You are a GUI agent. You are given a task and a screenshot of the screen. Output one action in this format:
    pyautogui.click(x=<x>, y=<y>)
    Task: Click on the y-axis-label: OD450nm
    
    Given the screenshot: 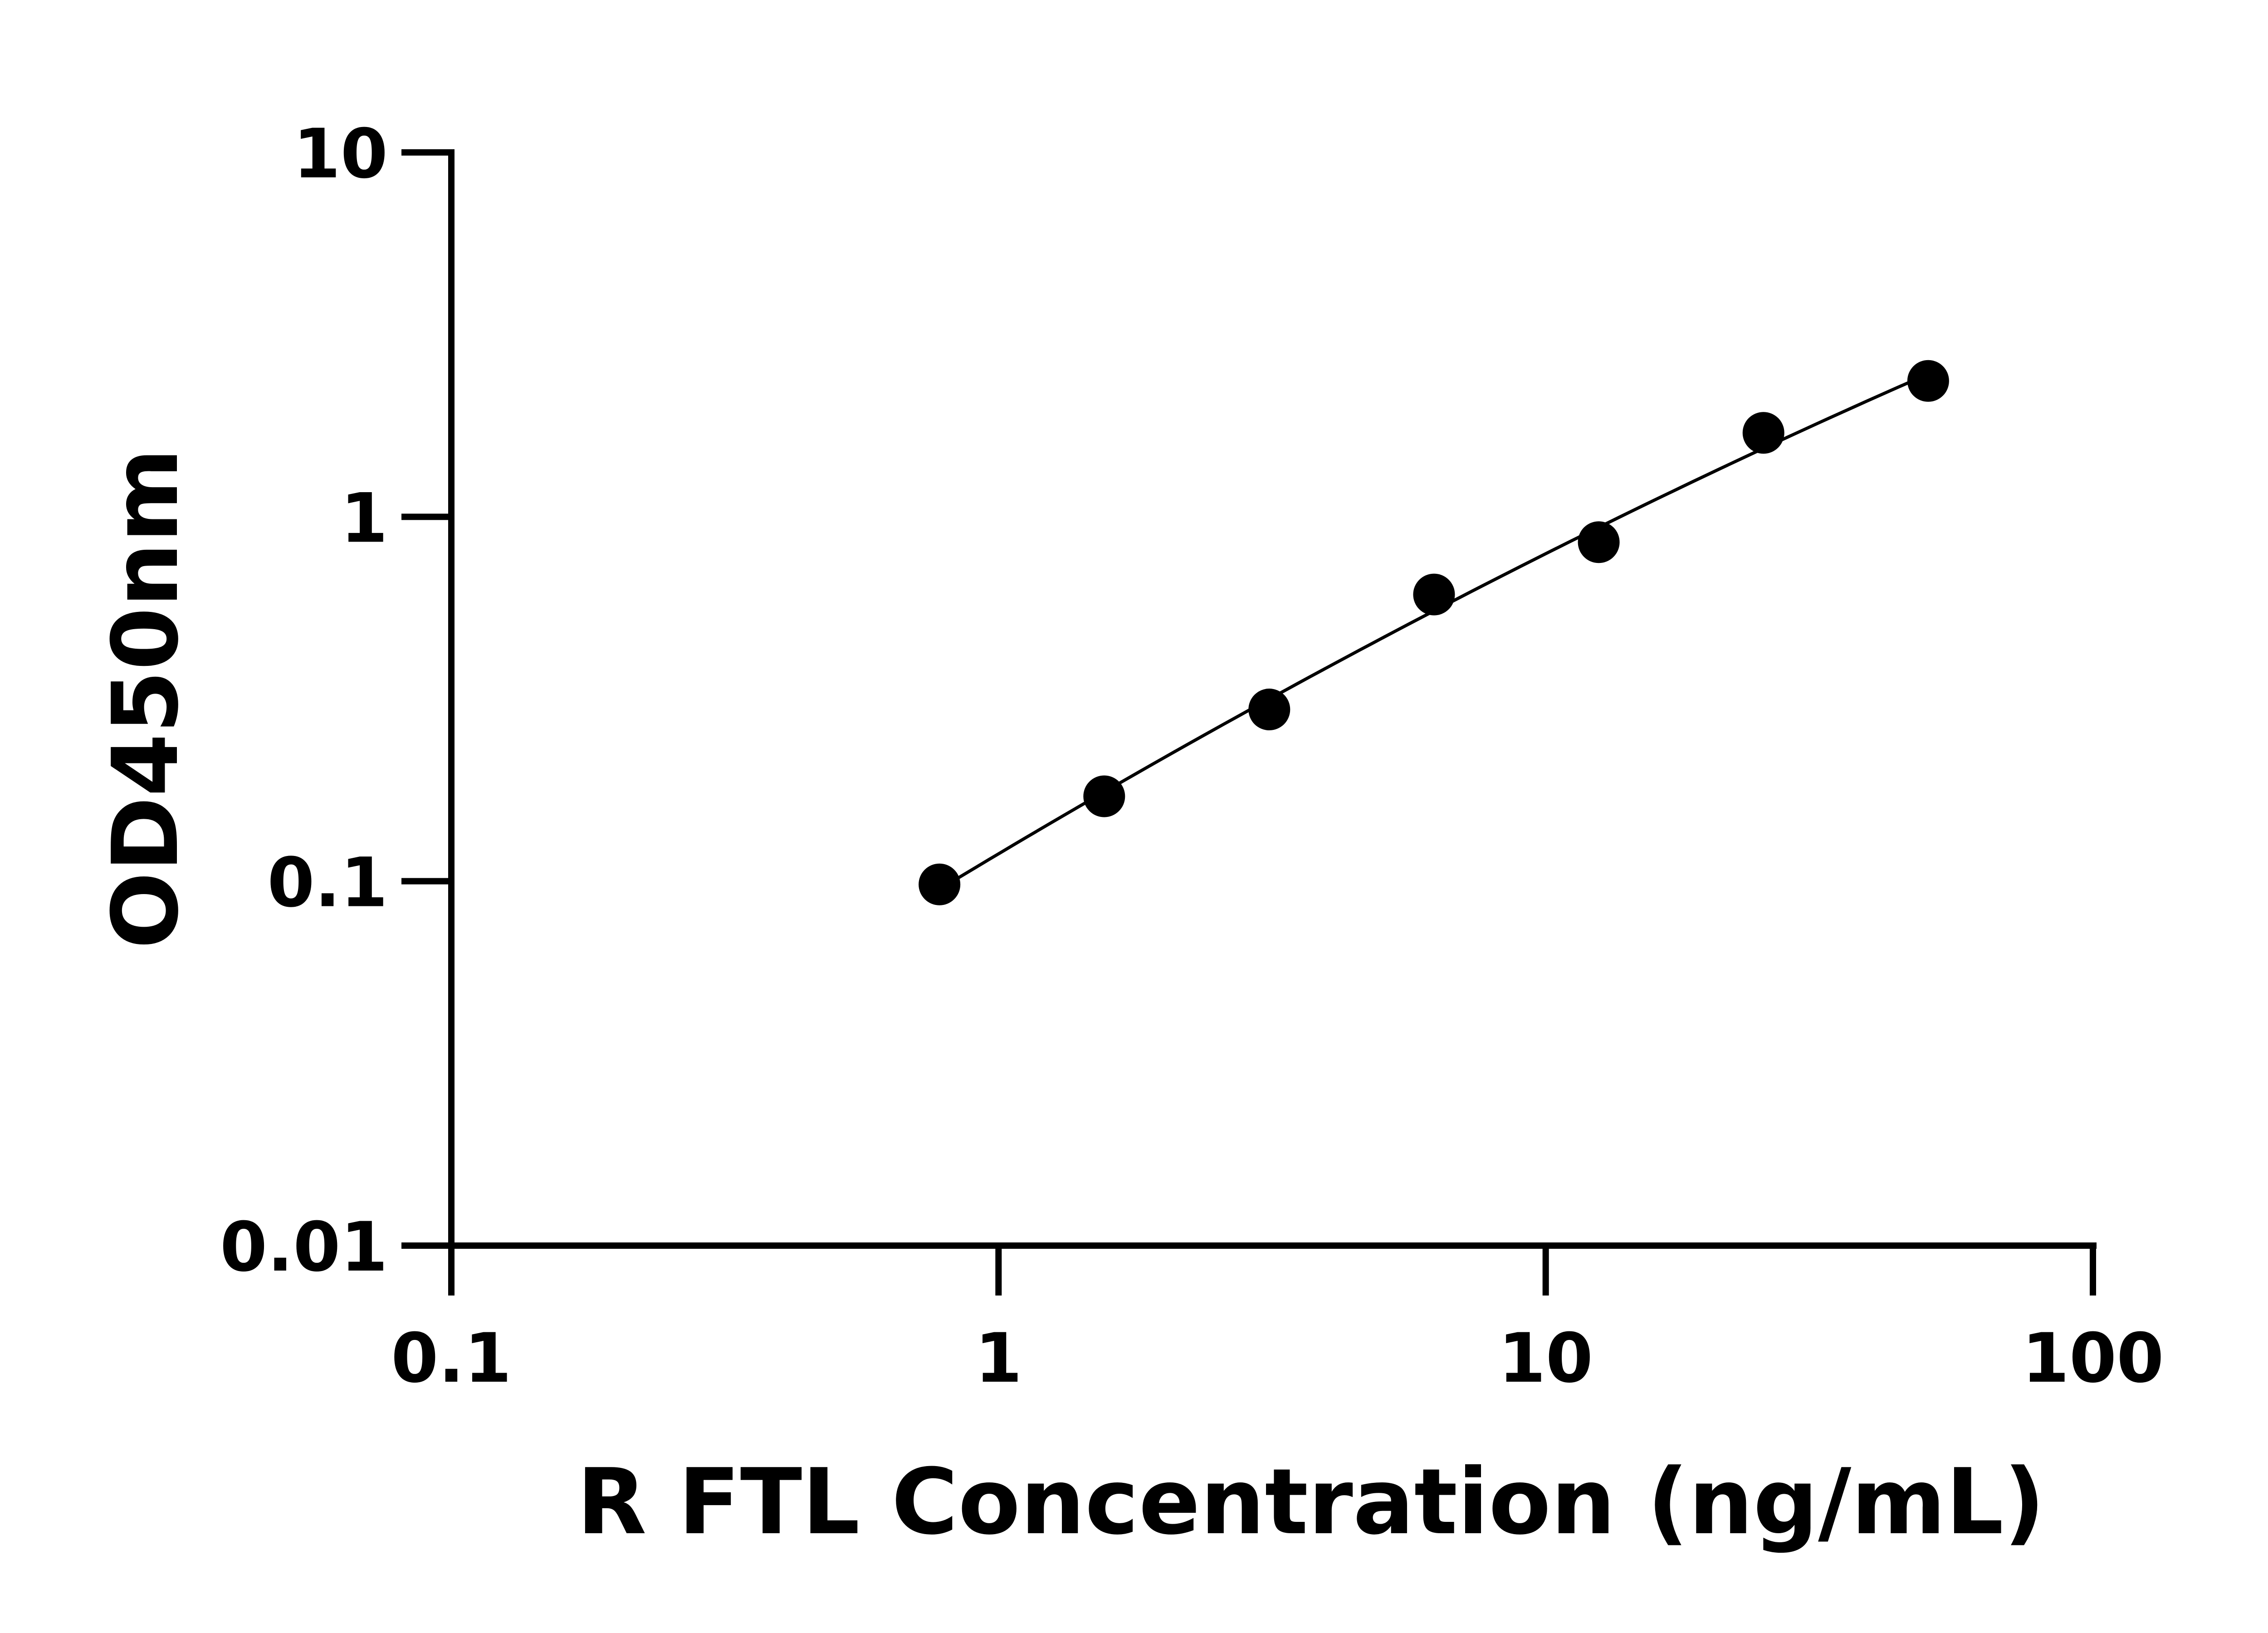 What is the action you would take?
    pyautogui.click(x=146, y=698)
    